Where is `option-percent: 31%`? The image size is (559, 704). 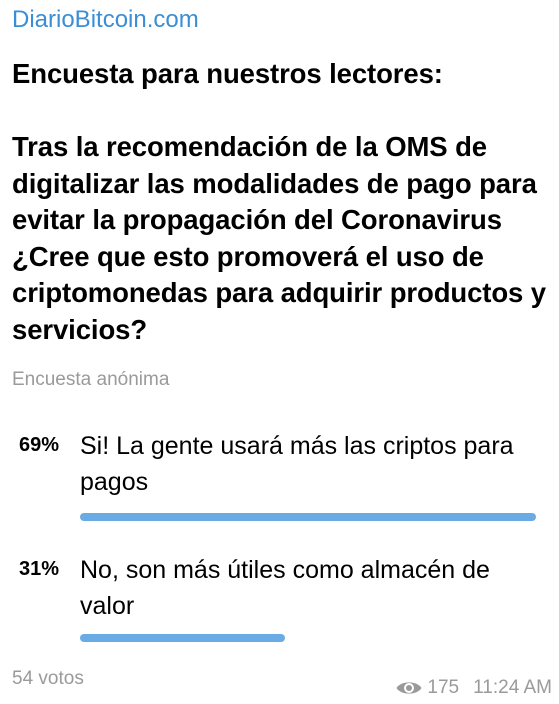
option-percent: 31% is located at coordinates (39, 569).